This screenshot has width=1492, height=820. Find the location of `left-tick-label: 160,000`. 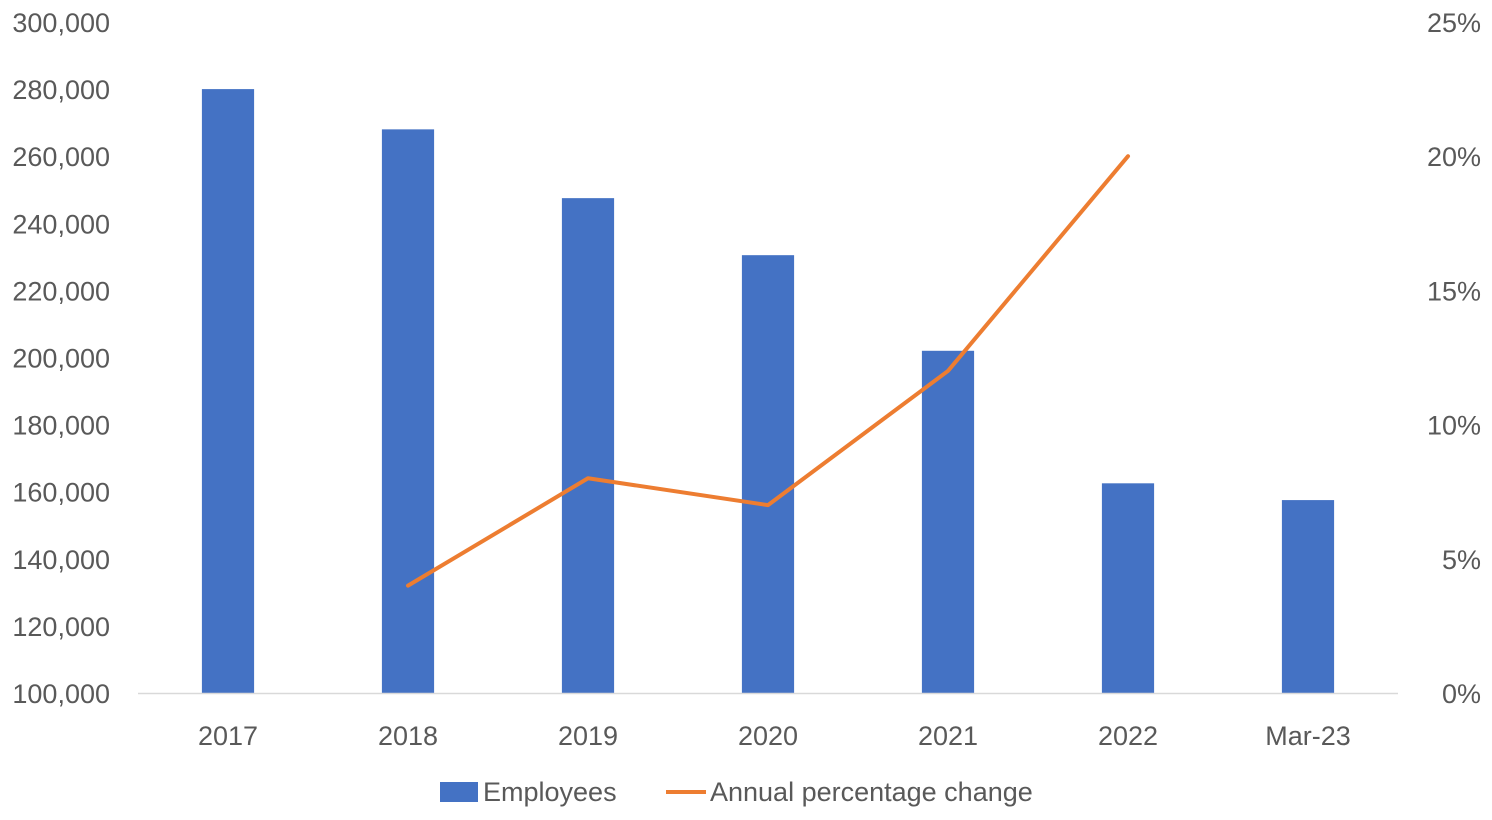

left-tick-label: 160,000 is located at coordinates (61, 493).